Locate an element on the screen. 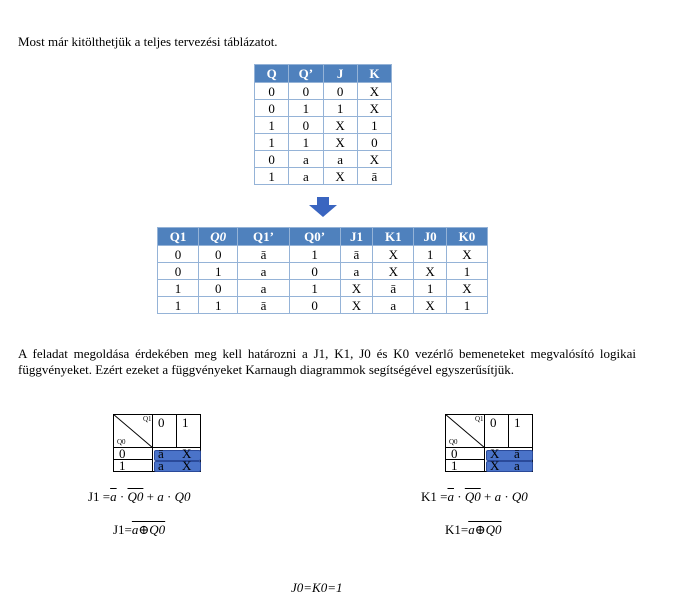 This screenshot has height=611, width=687. j0-k0-formula: J0=K0=1 is located at coordinates (317, 587).